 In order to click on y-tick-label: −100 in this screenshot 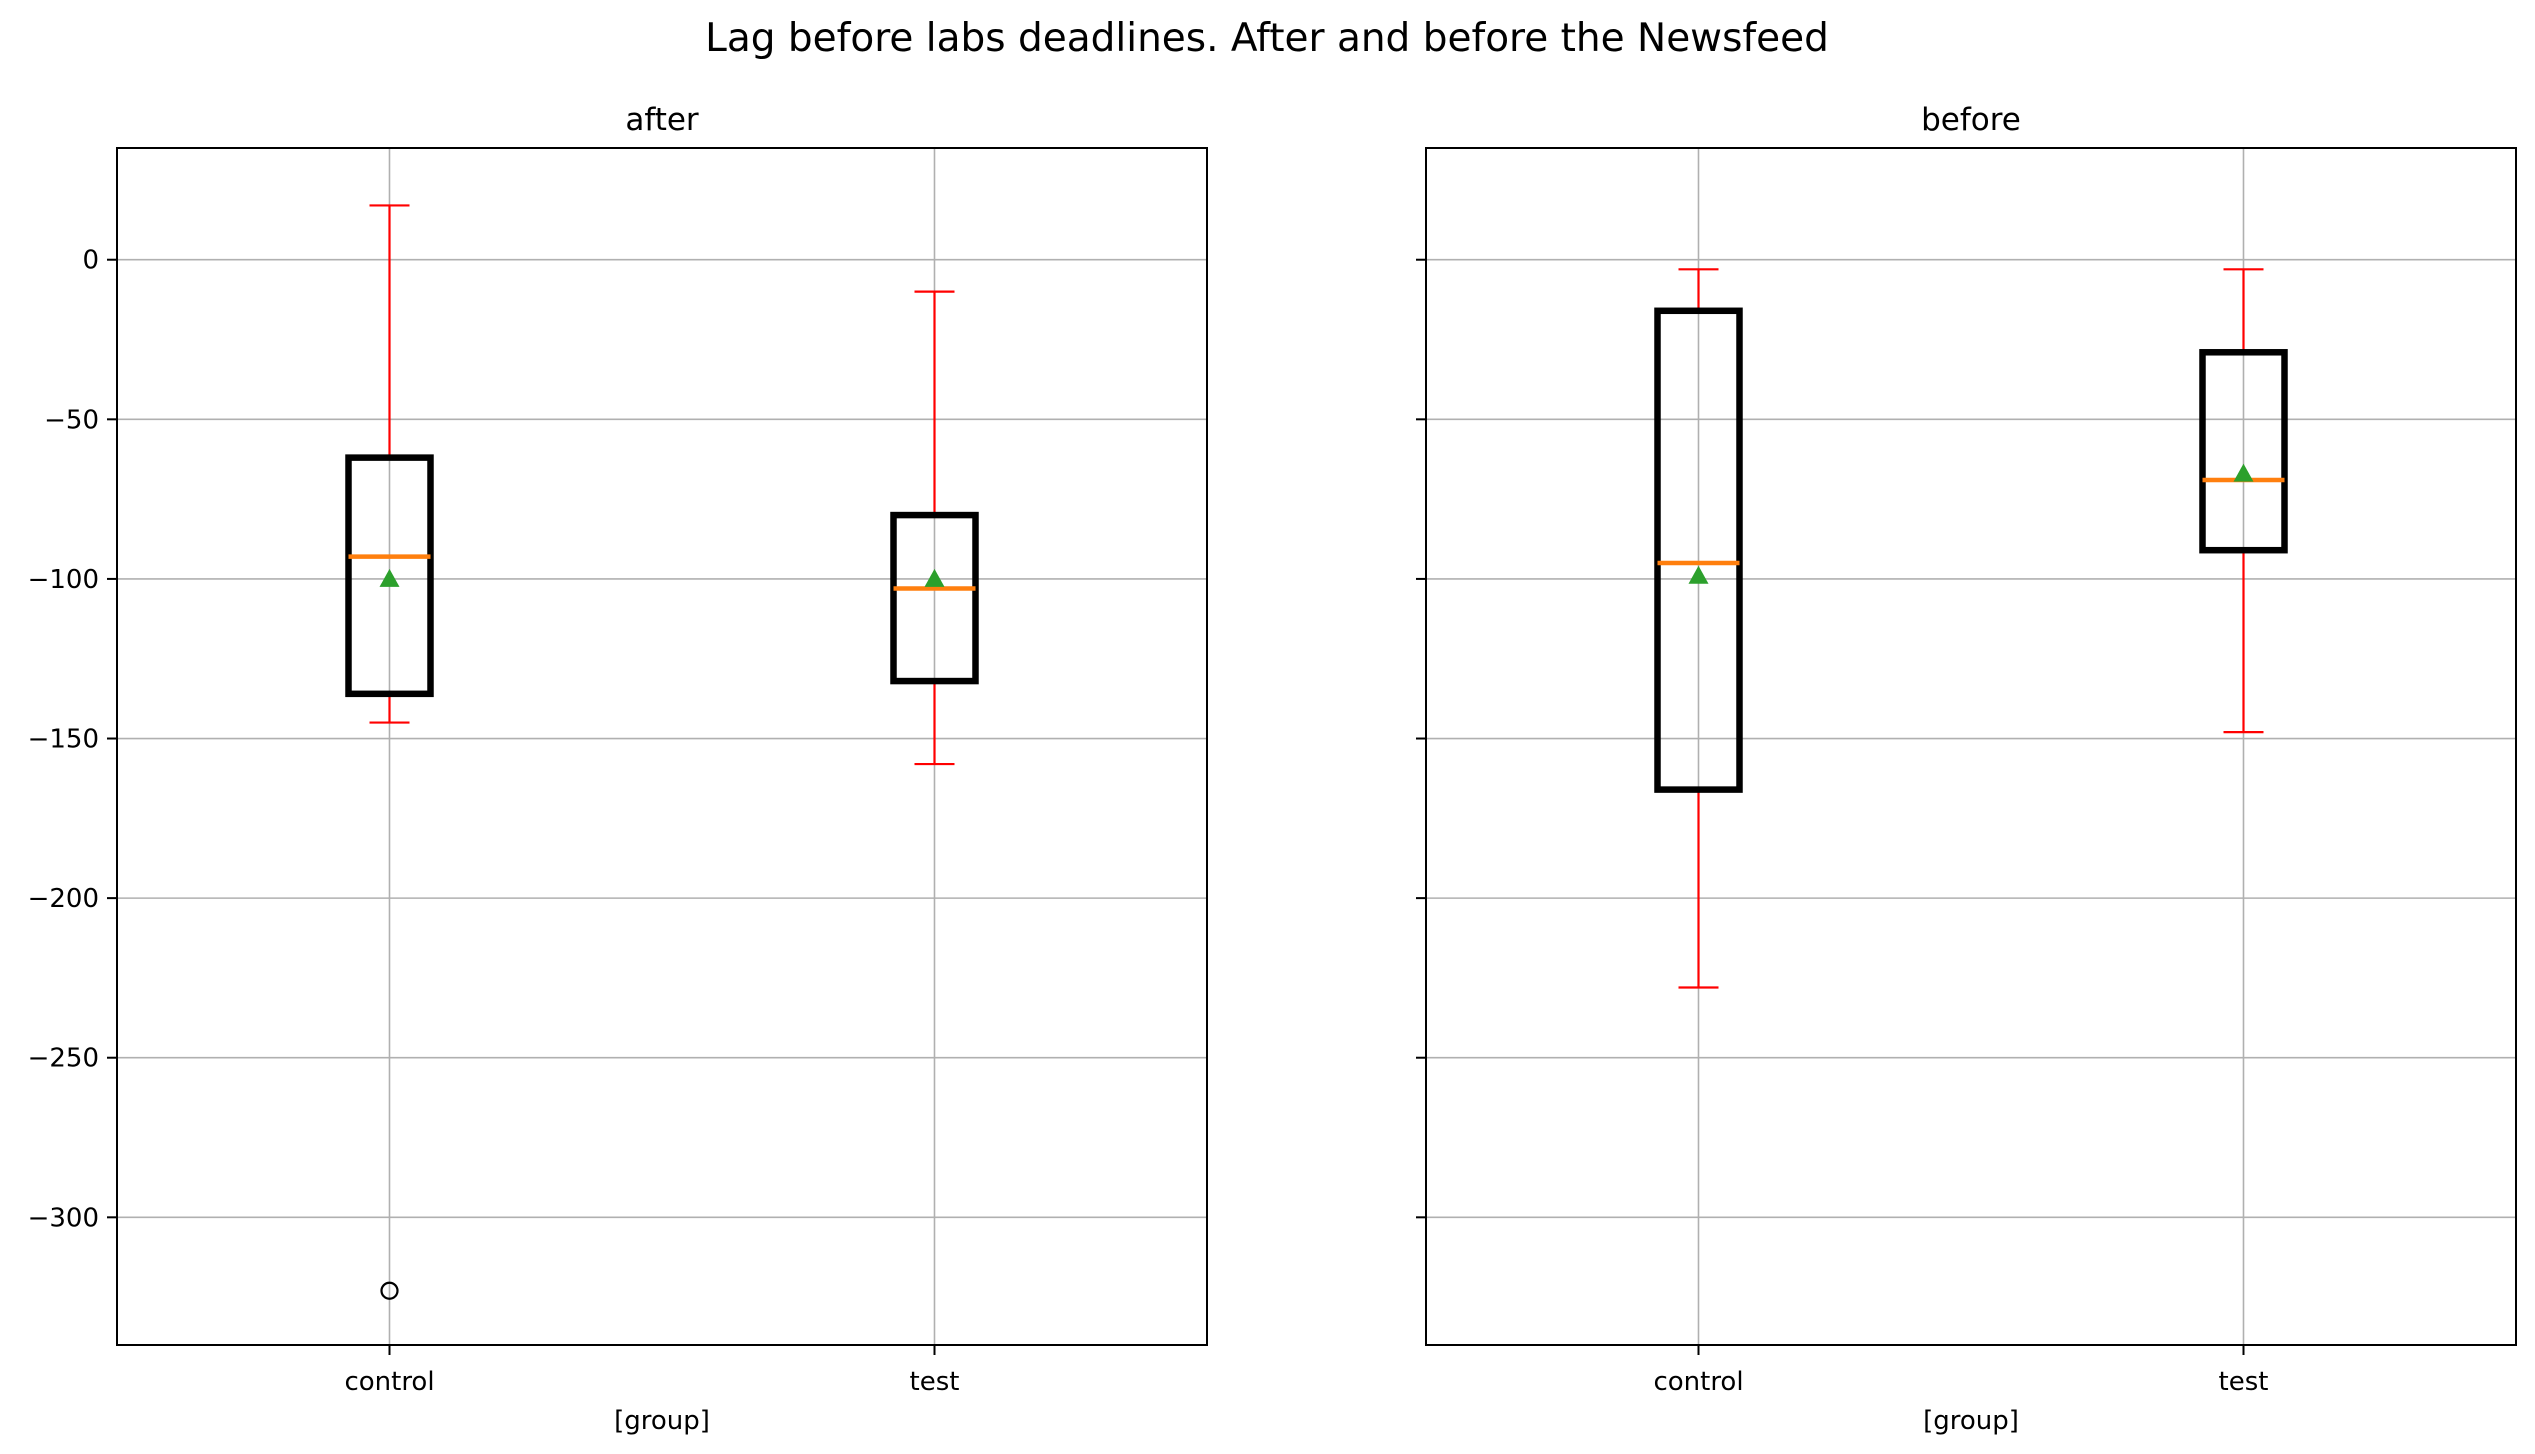, I will do `click(63, 580)`.